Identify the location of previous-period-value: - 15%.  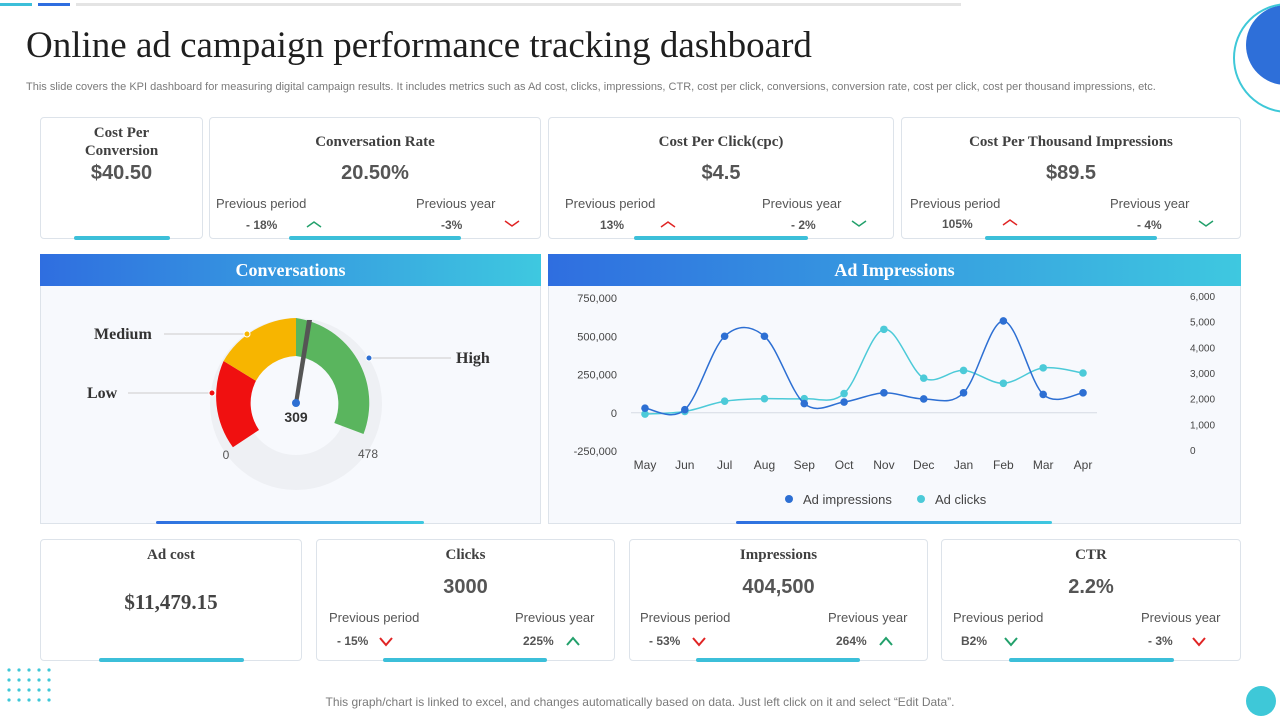
(353, 641).